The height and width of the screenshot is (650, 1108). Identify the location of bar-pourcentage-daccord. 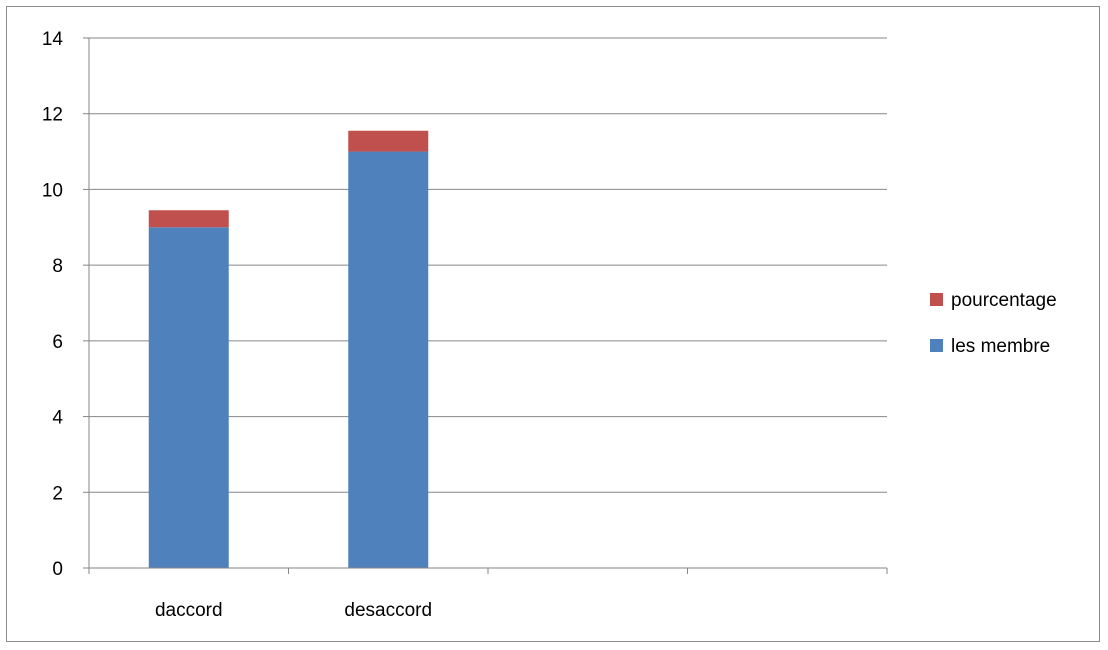
(188, 219).